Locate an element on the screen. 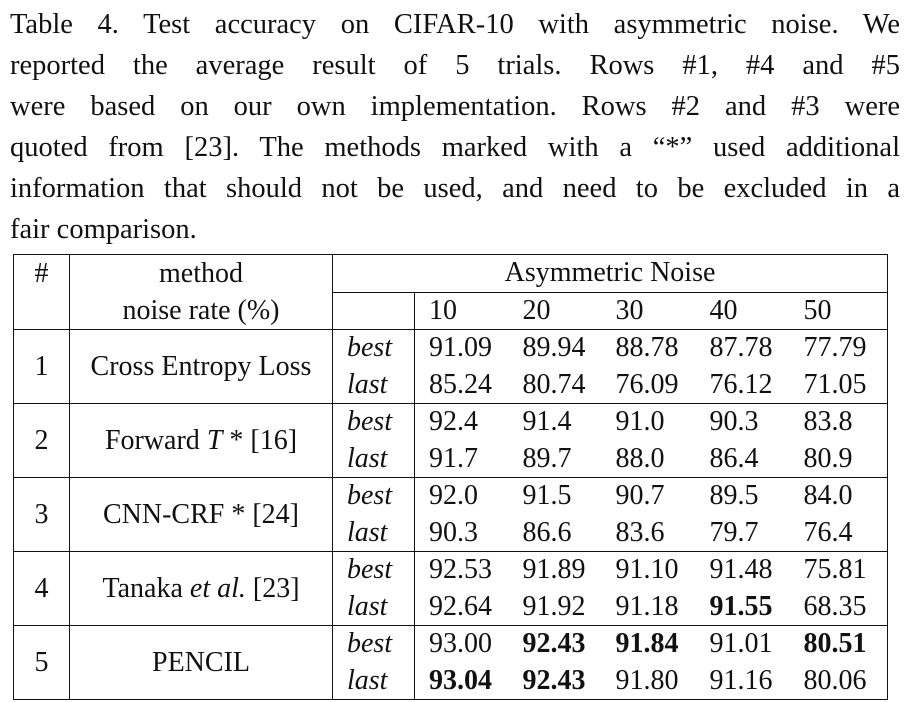  table-row: last 92.64 91.92 91.18 91.55 68.35 is located at coordinates (451, 607).